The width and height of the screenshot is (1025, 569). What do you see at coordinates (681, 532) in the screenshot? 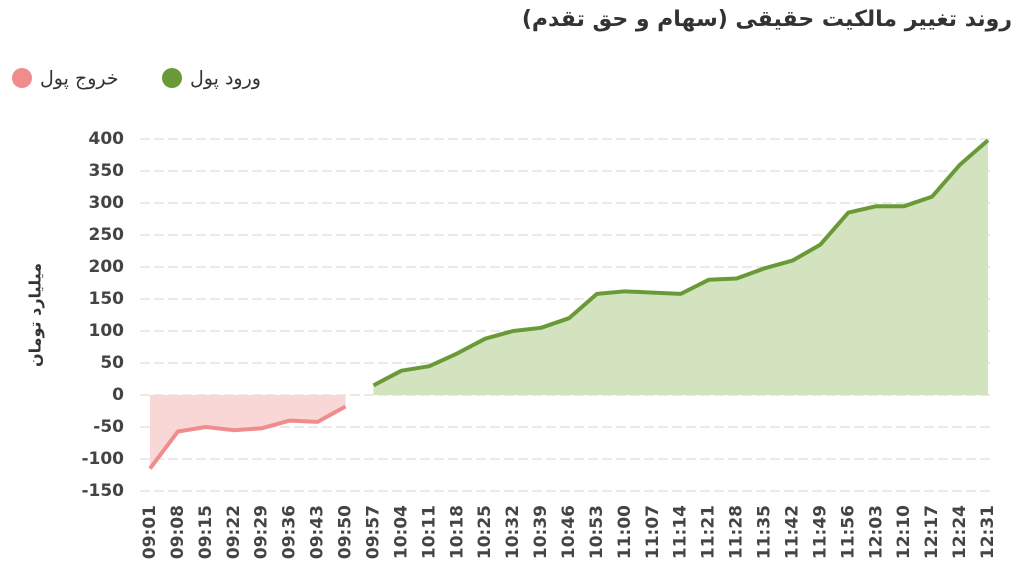
I see `x-tick-label: 11:14` at bounding box center [681, 532].